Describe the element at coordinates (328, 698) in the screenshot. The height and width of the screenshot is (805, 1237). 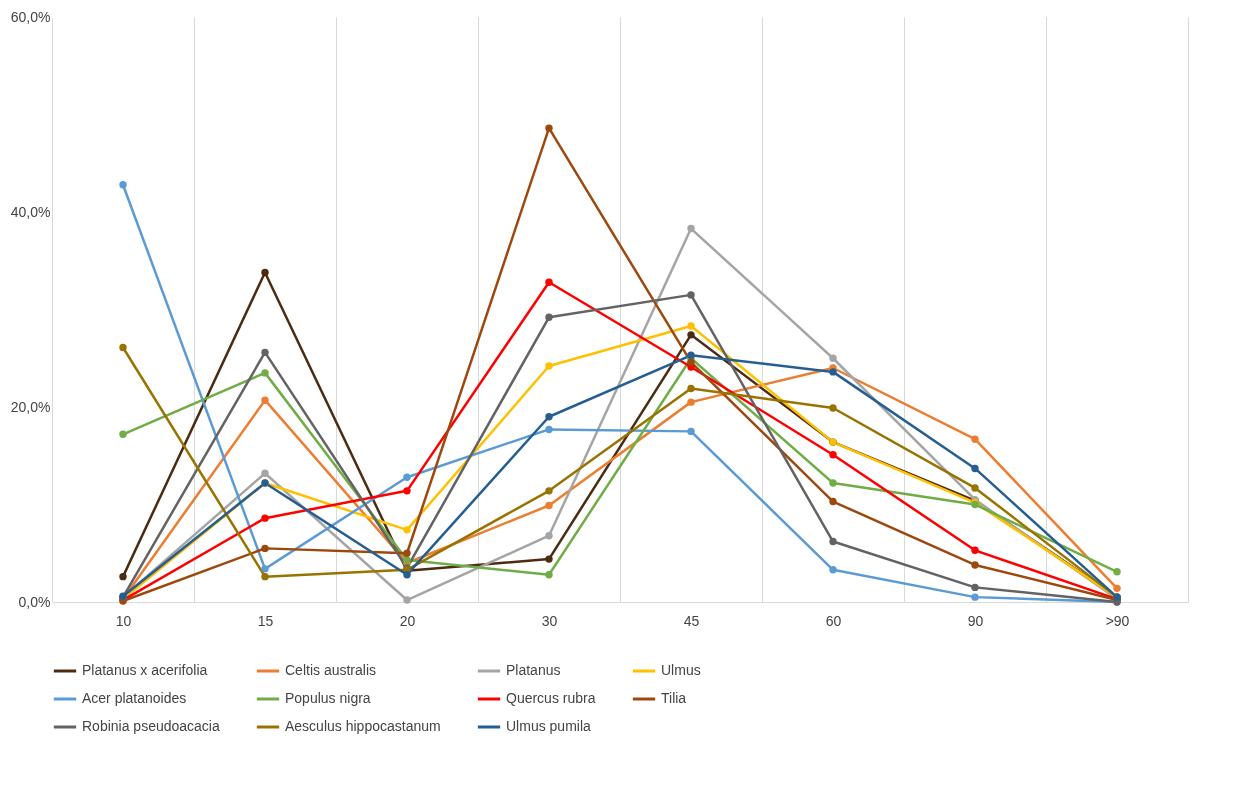
I see `legend-label: Populus nigra` at that location.